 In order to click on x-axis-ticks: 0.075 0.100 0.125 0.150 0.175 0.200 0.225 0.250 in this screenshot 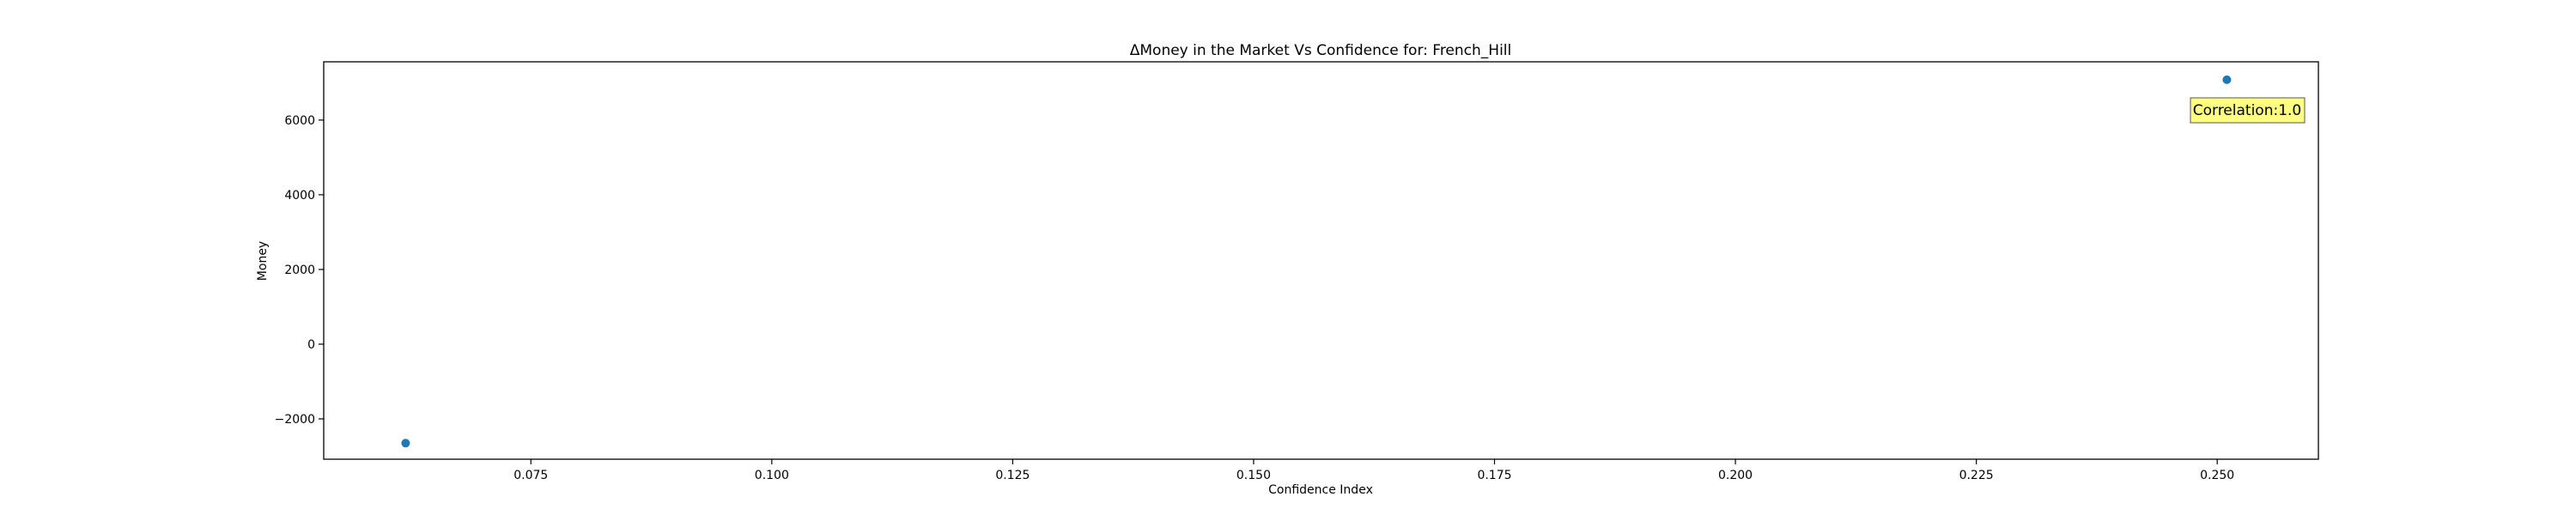, I will do `click(1374, 470)`.